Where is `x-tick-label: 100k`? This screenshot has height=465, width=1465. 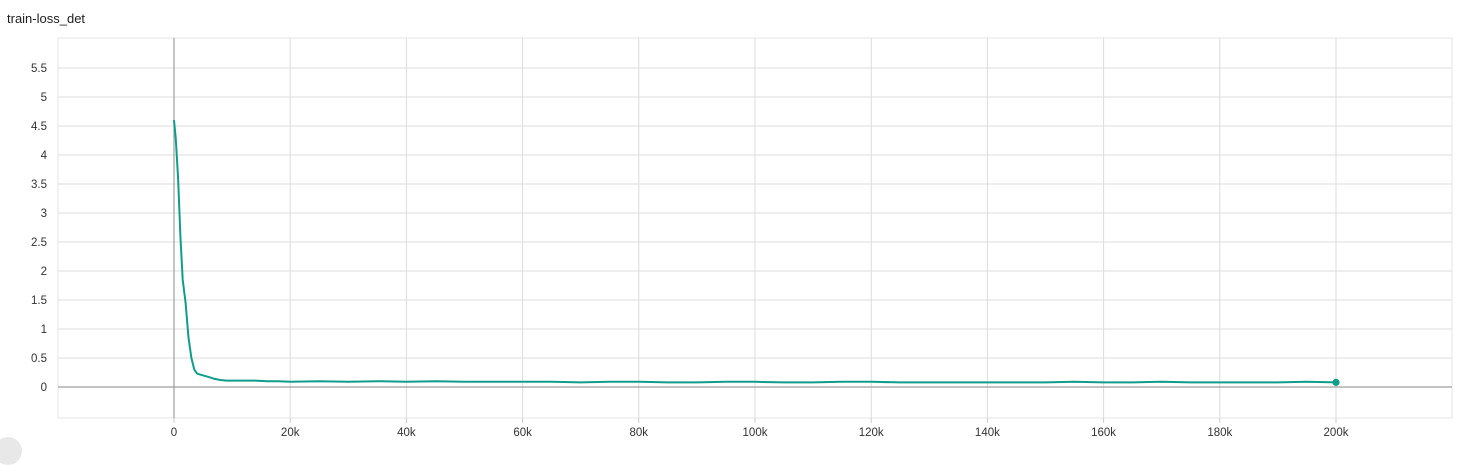
x-tick-label: 100k is located at coordinates (755, 433).